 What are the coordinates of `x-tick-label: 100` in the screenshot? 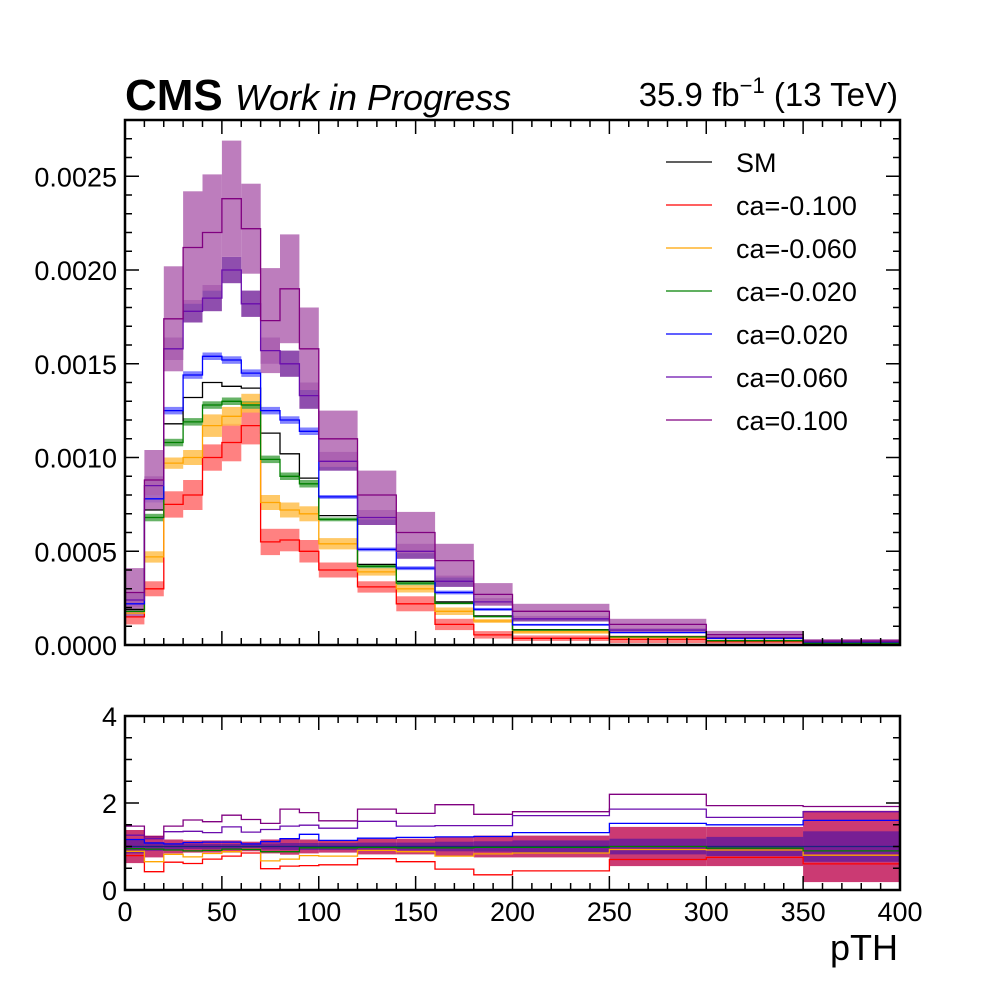 It's located at (318, 912).